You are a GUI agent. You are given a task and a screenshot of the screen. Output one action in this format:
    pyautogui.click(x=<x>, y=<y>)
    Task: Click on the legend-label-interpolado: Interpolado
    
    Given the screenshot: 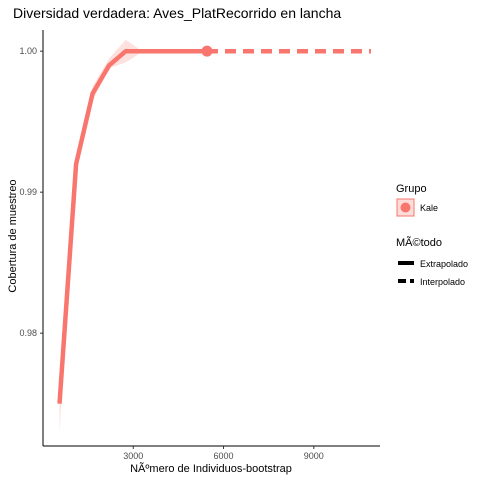 What is the action you would take?
    pyautogui.click(x=442, y=282)
    